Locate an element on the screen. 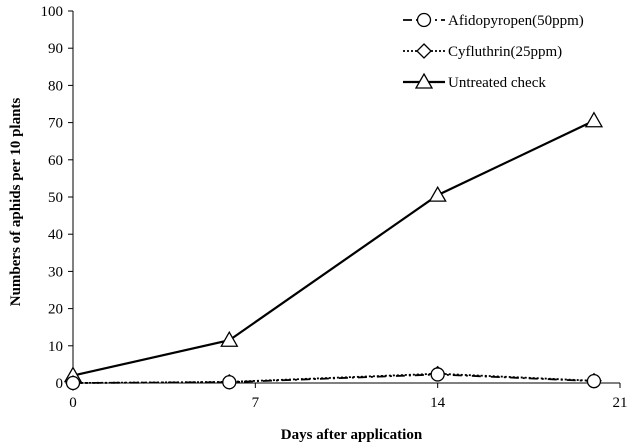 This screenshot has height=444, width=629. y-tick-label: 90 is located at coordinates (55, 49).